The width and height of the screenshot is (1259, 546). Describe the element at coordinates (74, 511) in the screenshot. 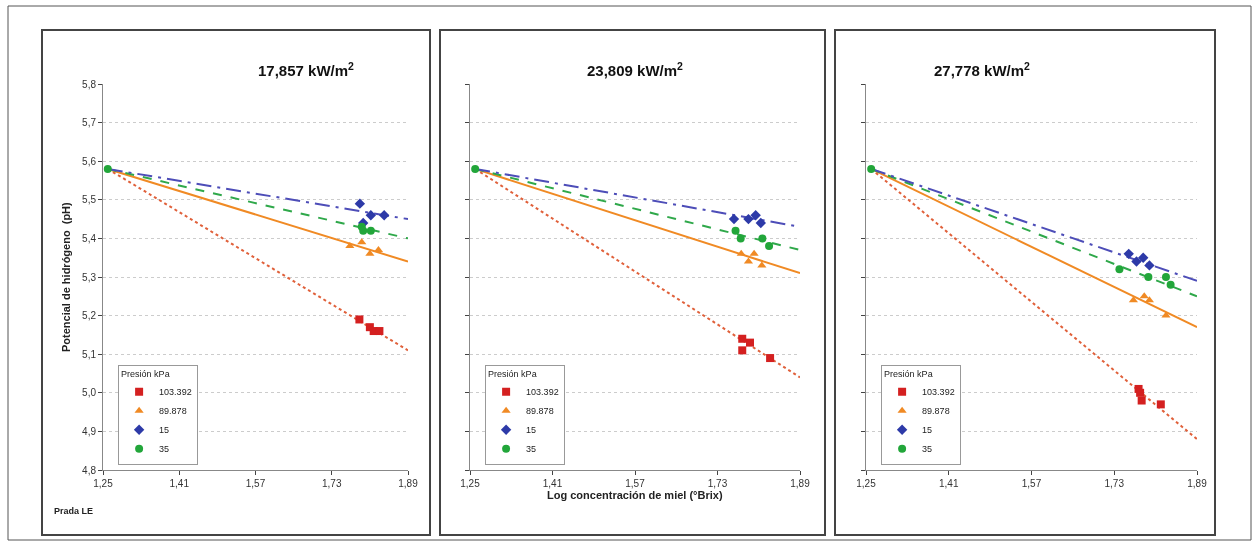

I see `text: Prada LE` at that location.